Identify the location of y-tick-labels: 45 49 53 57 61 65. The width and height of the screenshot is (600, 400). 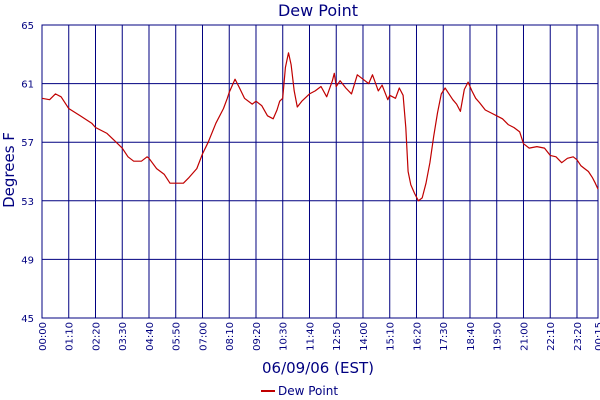
(27, 173).